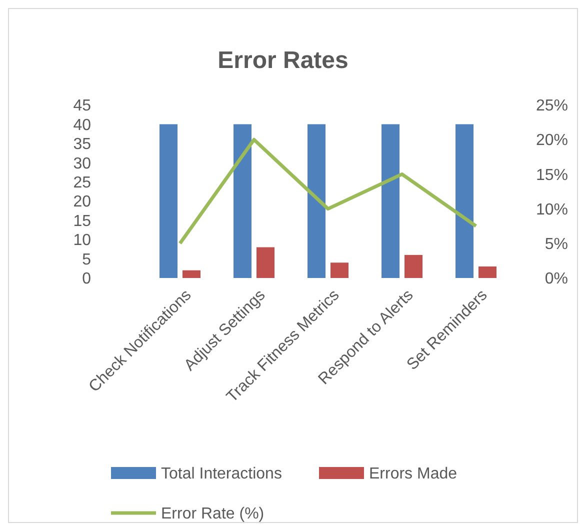 The image size is (585, 529). I want to click on y2-tick-label: 20%, so click(552, 141).